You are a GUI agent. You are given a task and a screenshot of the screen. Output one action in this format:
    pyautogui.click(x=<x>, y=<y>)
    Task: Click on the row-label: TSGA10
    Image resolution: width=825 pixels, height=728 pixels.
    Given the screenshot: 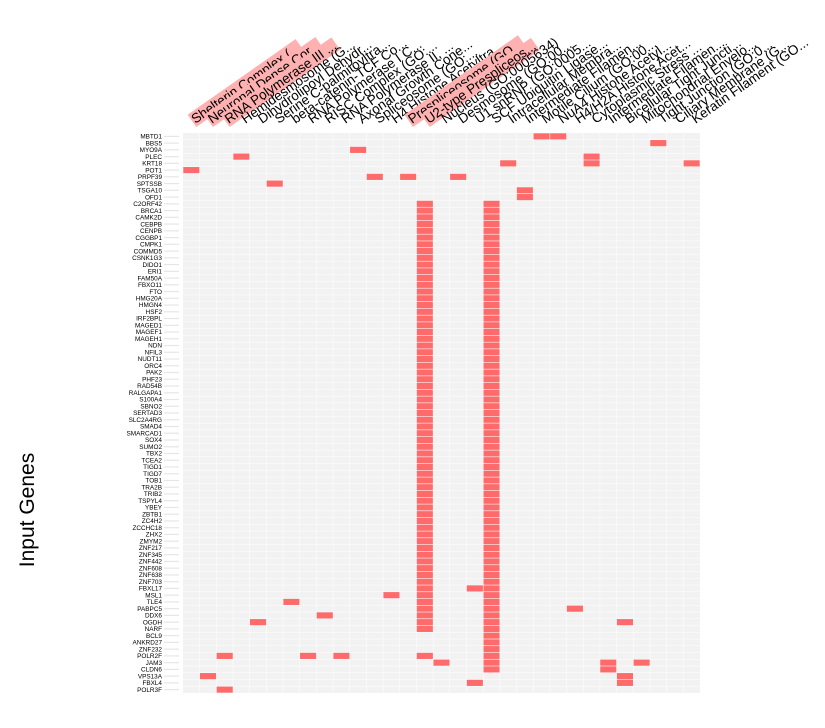 What is the action you would take?
    pyautogui.click(x=149, y=191)
    